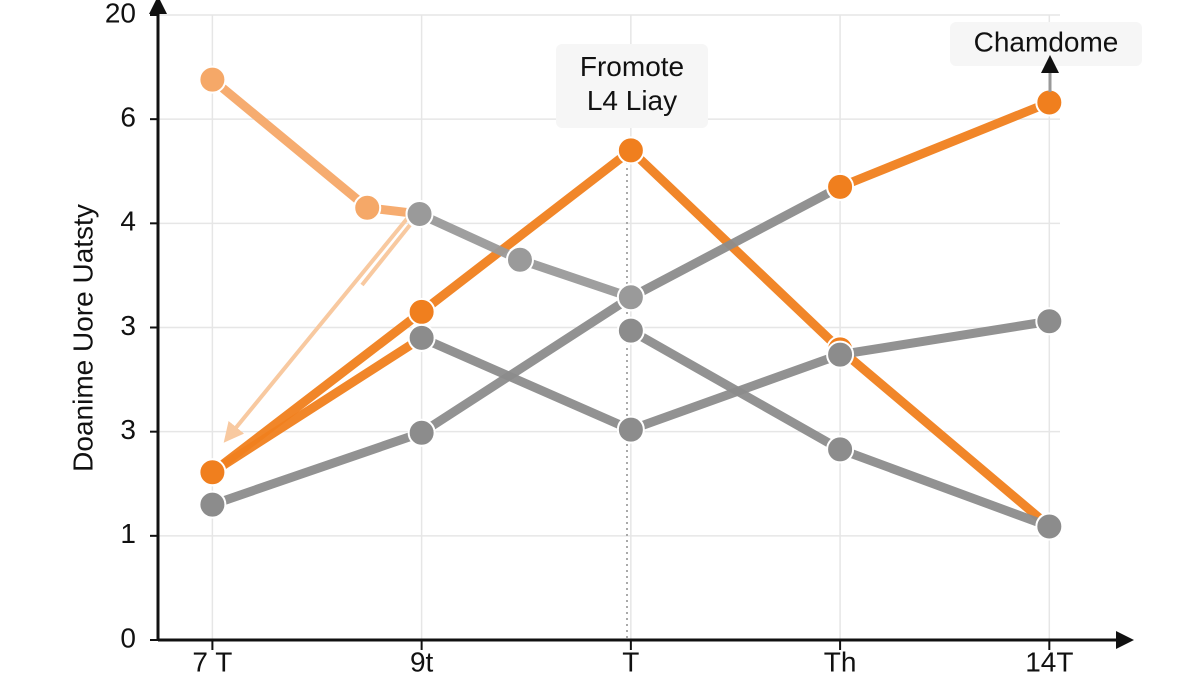 The image size is (1200, 675). Describe the element at coordinates (630, 660) in the screenshot. I see `x-tick-label: T` at that location.